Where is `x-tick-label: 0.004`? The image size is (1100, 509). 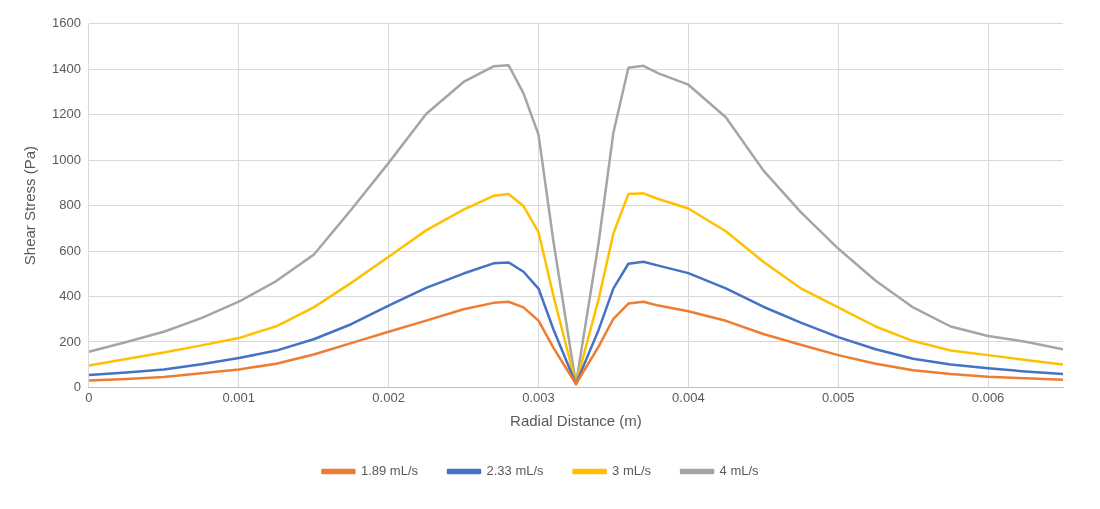
x-tick-label: 0.004 is located at coordinates (688, 397).